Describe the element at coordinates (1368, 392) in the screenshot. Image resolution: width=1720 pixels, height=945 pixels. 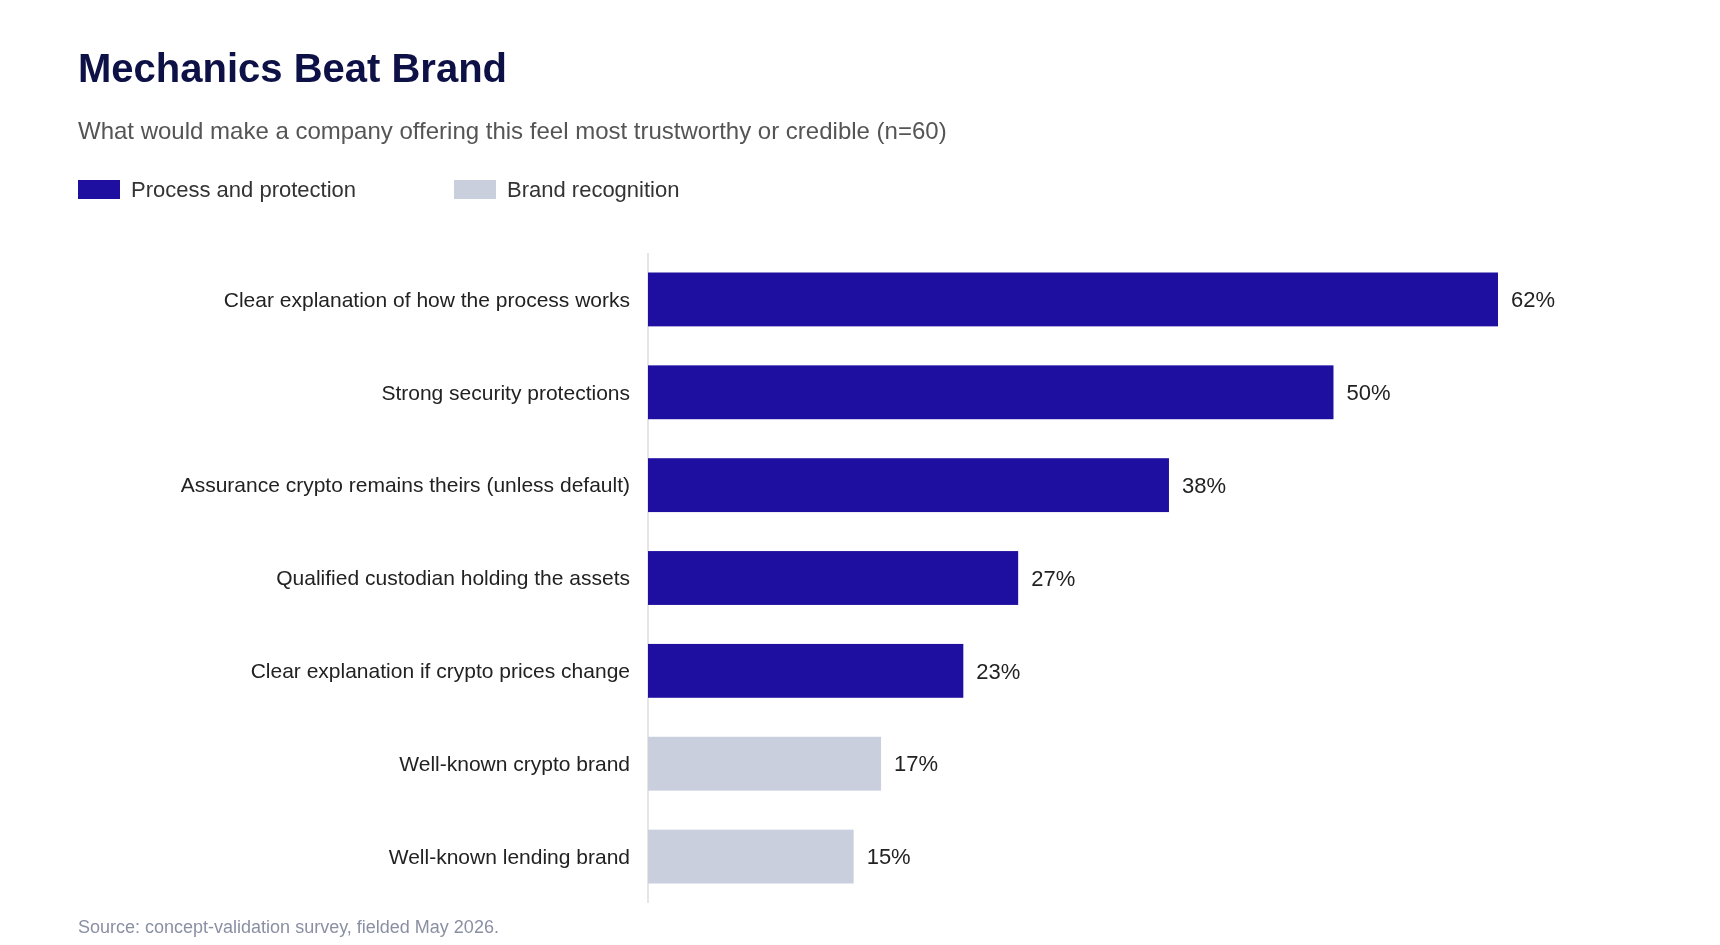
I see `data-label: 50%` at that location.